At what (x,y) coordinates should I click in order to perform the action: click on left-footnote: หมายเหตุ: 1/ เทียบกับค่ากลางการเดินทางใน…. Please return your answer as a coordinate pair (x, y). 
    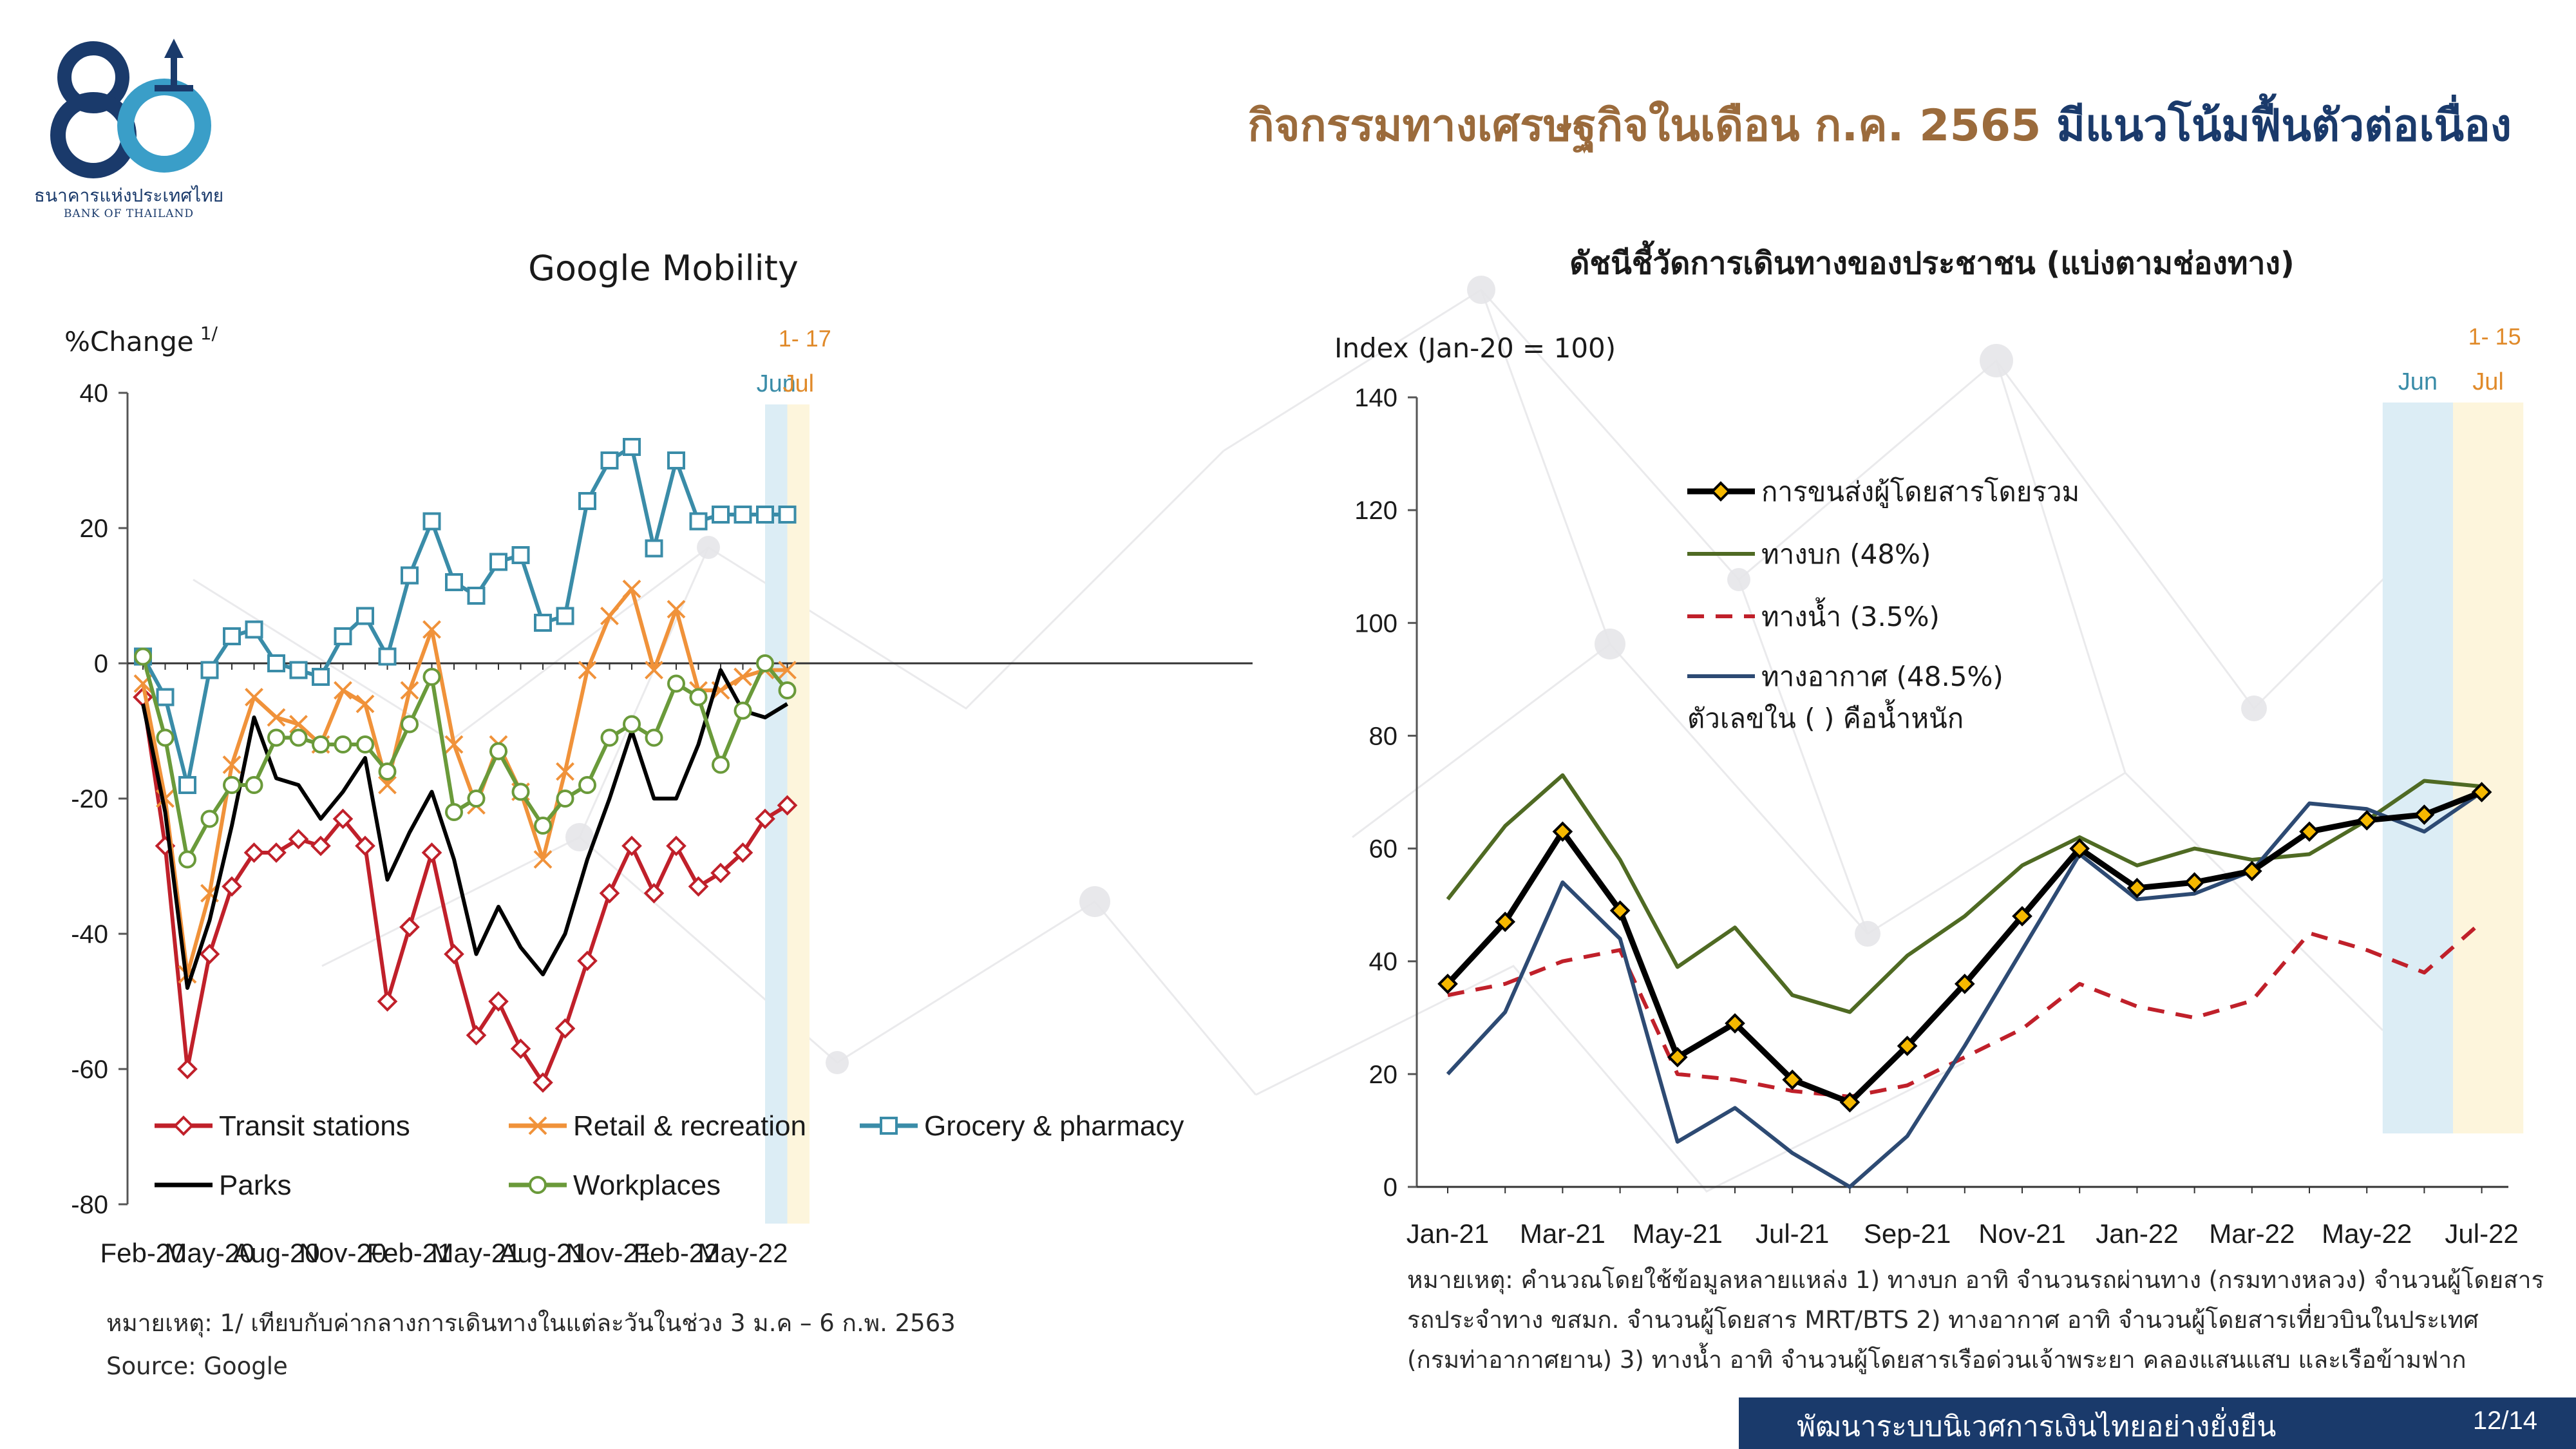
    Looking at the image, I should click on (531, 1323).